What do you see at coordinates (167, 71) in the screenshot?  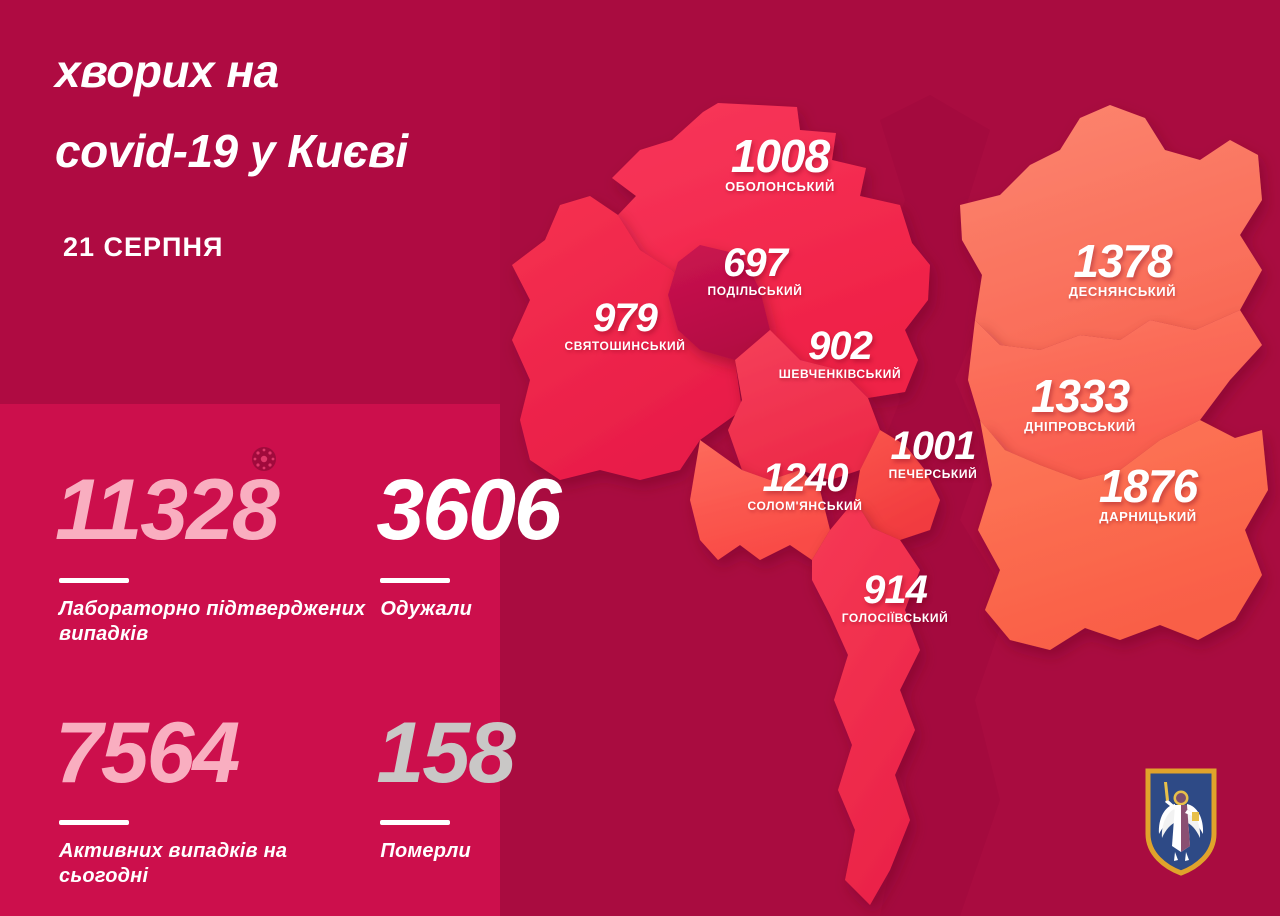 I see `title-line-1: хворих на` at bounding box center [167, 71].